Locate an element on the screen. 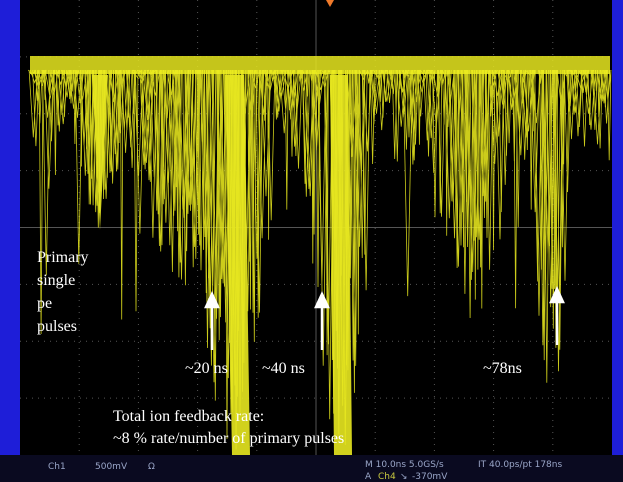 The height and width of the screenshot is (482, 623). status-trigger-level: -370mV is located at coordinates (430, 477).